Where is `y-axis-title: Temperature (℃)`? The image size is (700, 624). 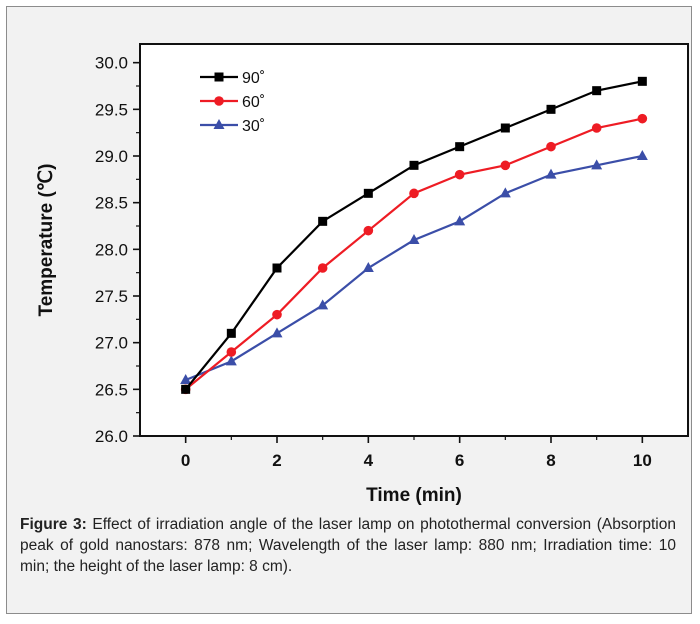 y-axis-title: Temperature (℃) is located at coordinates (46, 240).